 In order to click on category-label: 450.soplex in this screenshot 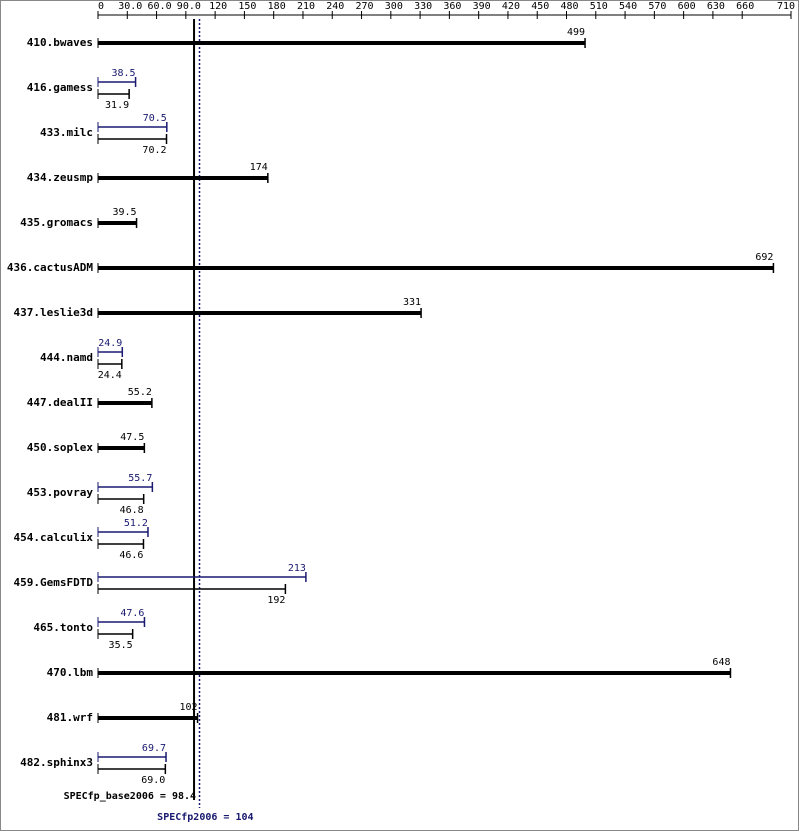, I will do `click(60, 447)`.